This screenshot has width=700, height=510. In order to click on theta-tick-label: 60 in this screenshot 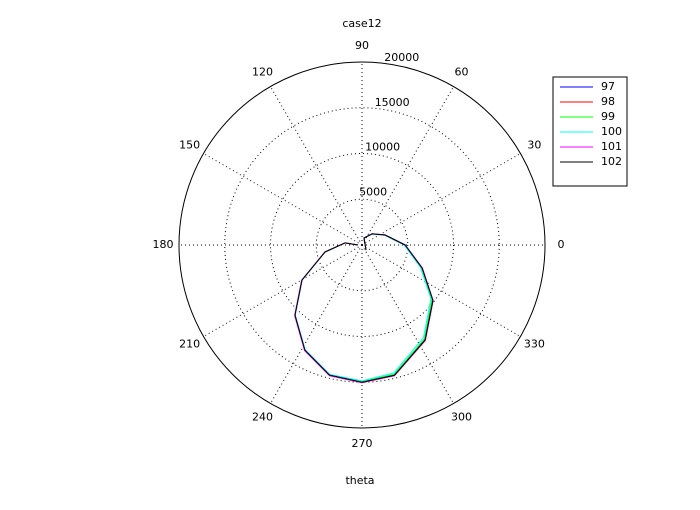, I will do `click(462, 72)`.